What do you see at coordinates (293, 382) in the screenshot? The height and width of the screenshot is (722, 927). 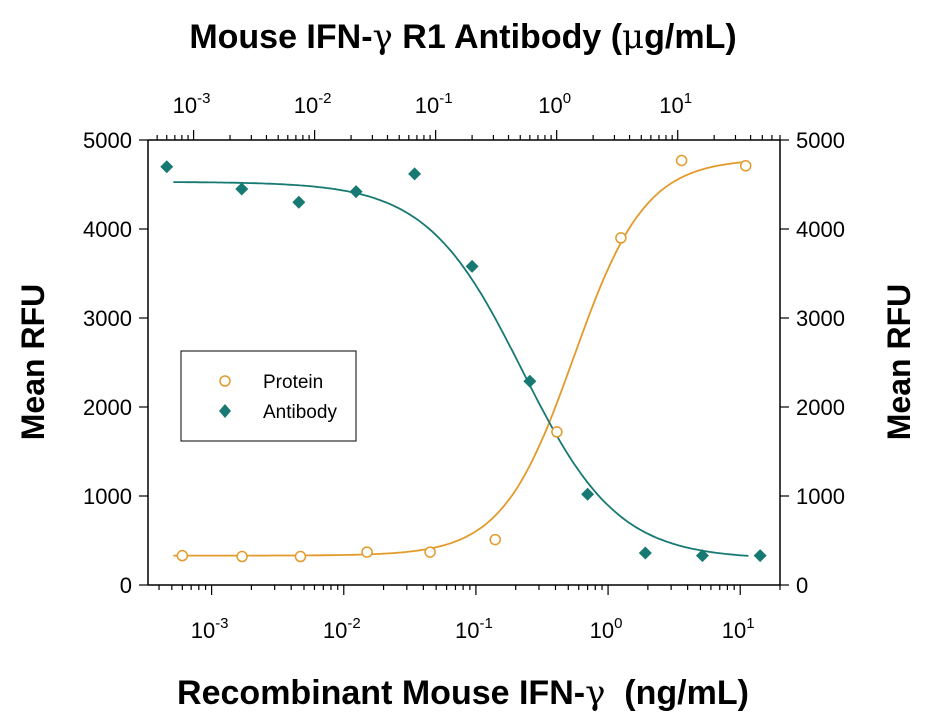 I see `legend-protein-label: Protein` at bounding box center [293, 382].